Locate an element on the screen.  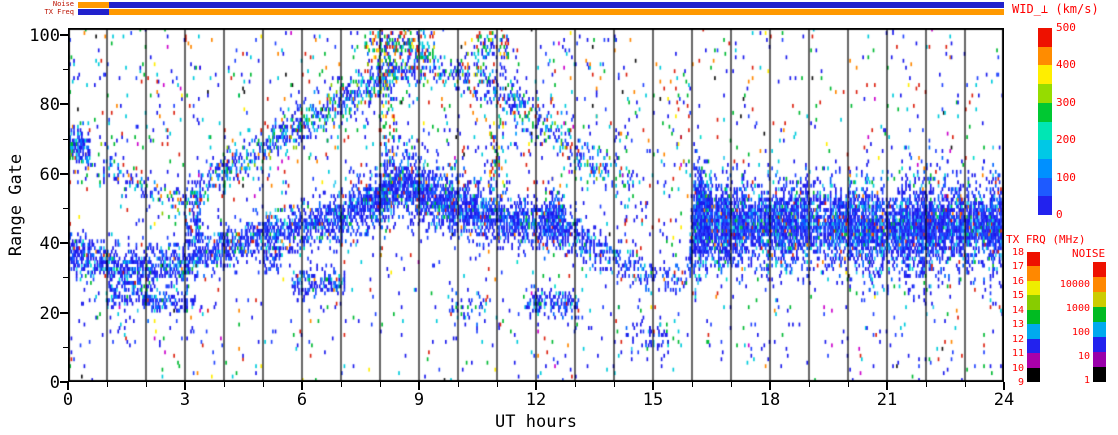
txfrq-tick-label: 12 is located at coordinates (1017, 339).